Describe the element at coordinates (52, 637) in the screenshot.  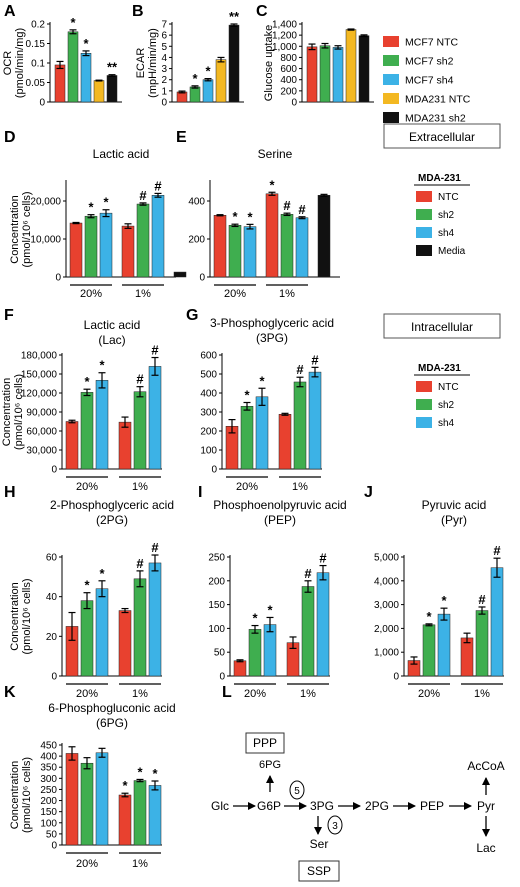
I see `y-tick-label: 20` at that location.